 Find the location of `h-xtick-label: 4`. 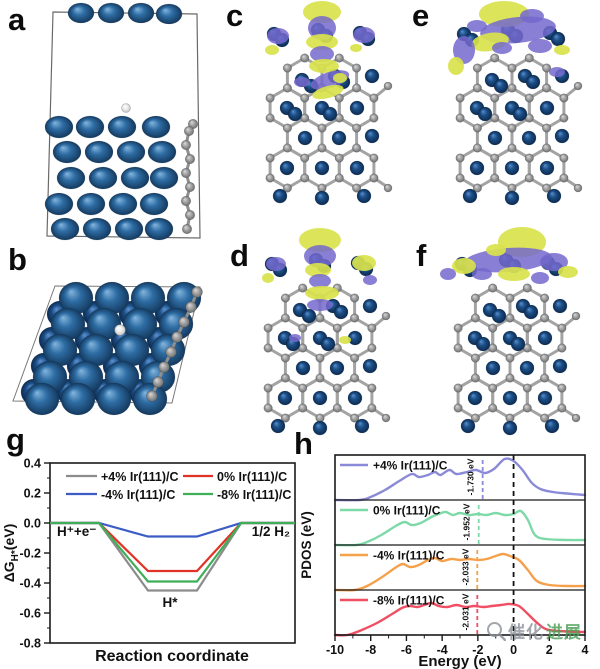

h-xtick-label: 4 is located at coordinates (585, 650).